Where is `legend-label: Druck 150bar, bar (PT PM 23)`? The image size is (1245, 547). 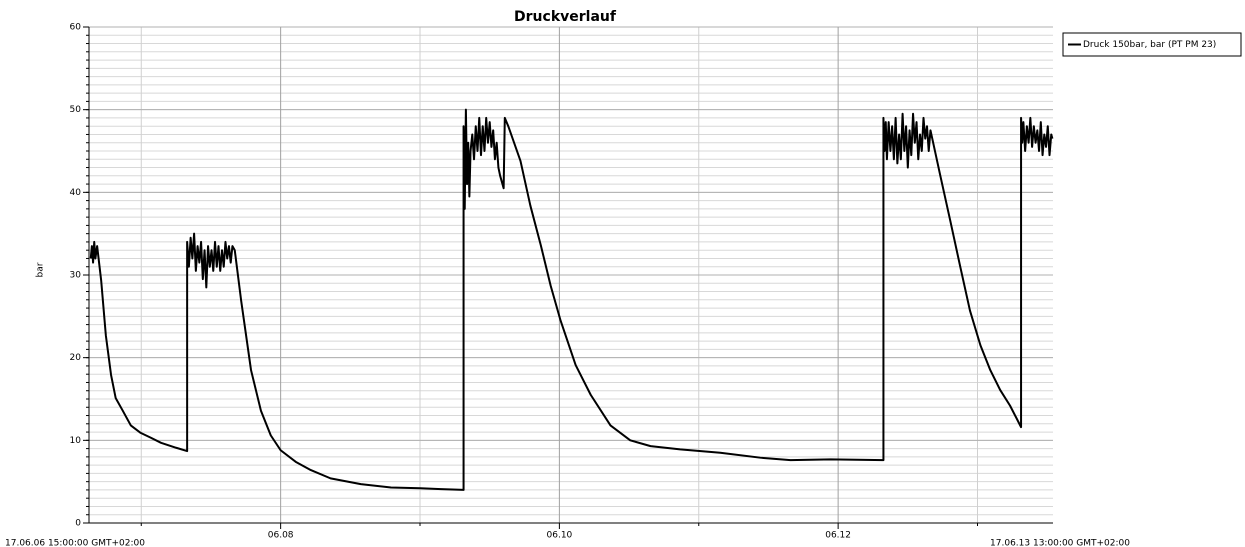
legend-label: Druck 150bar, bar (PT PM 23) is located at coordinates (1149, 45).